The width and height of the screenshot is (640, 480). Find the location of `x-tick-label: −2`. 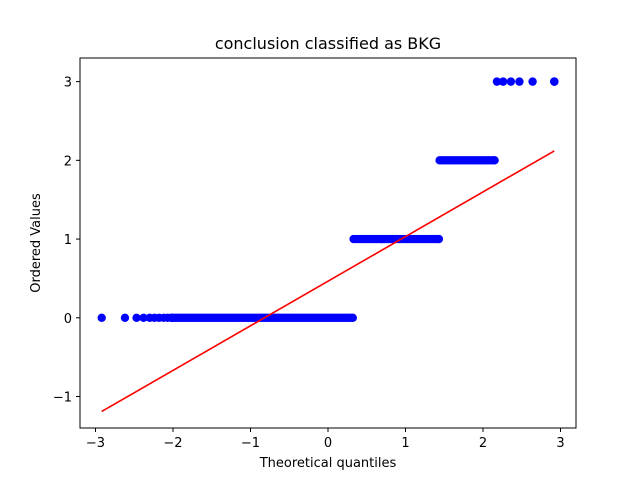

x-tick-label: −2 is located at coordinates (172, 443).